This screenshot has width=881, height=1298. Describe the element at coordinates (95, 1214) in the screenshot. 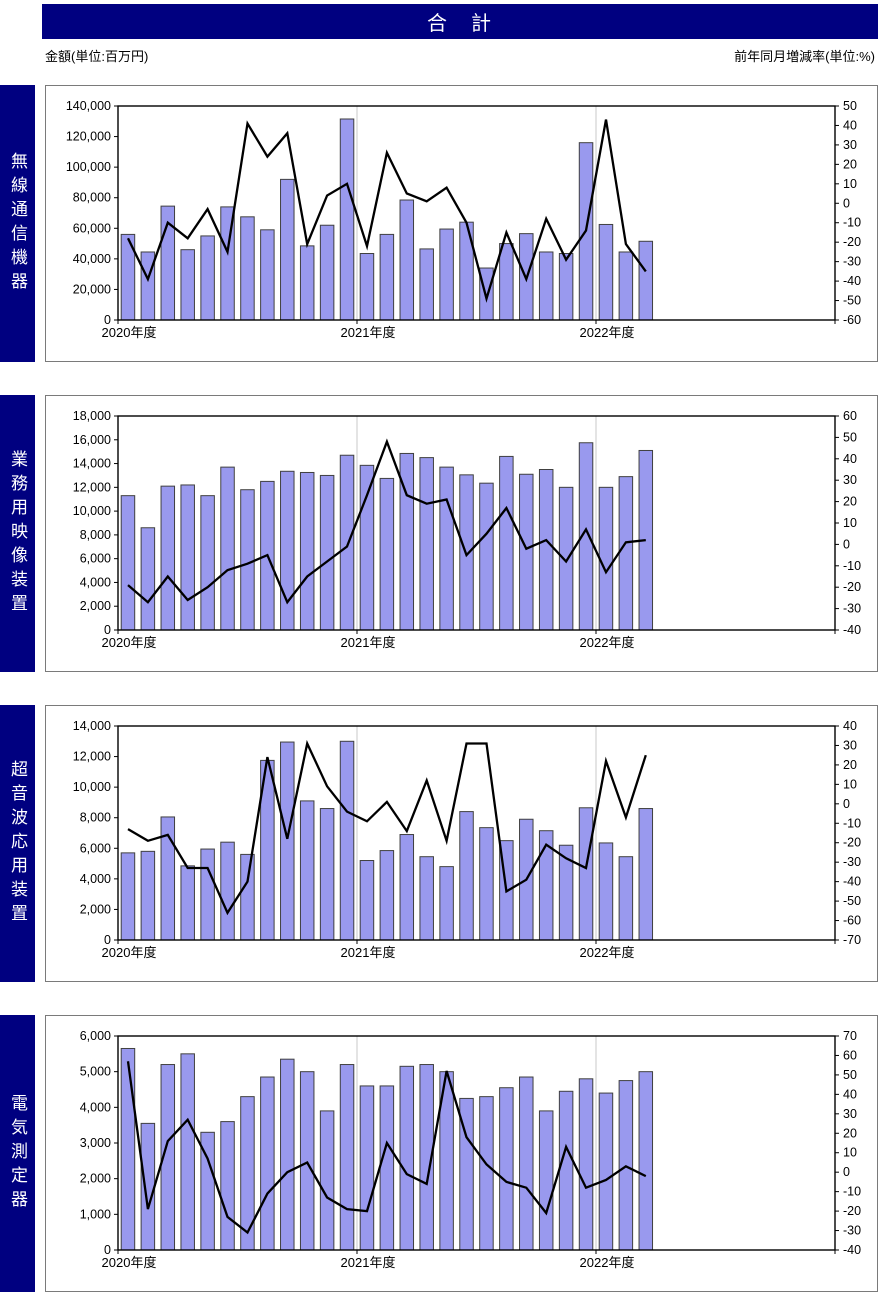

I see `svg-text: 1,000` at that location.